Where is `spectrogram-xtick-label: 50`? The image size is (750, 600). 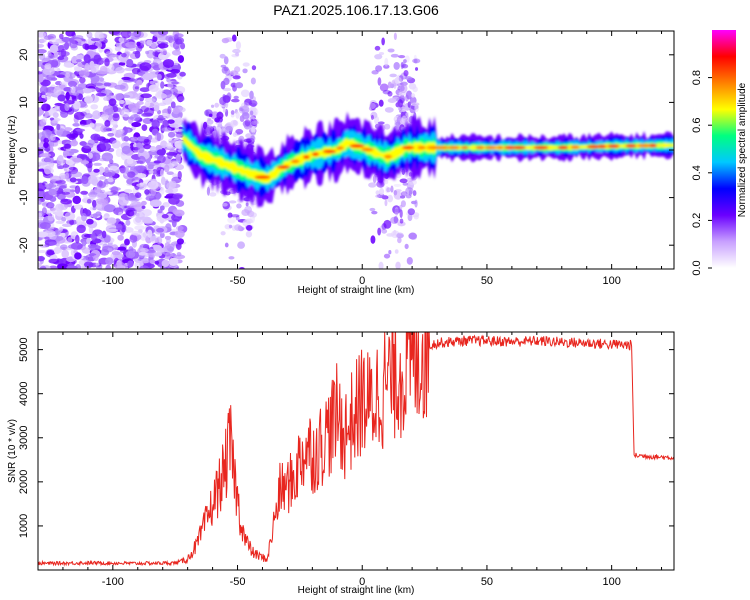
spectrogram-xtick-label: 50 is located at coordinates (487, 281).